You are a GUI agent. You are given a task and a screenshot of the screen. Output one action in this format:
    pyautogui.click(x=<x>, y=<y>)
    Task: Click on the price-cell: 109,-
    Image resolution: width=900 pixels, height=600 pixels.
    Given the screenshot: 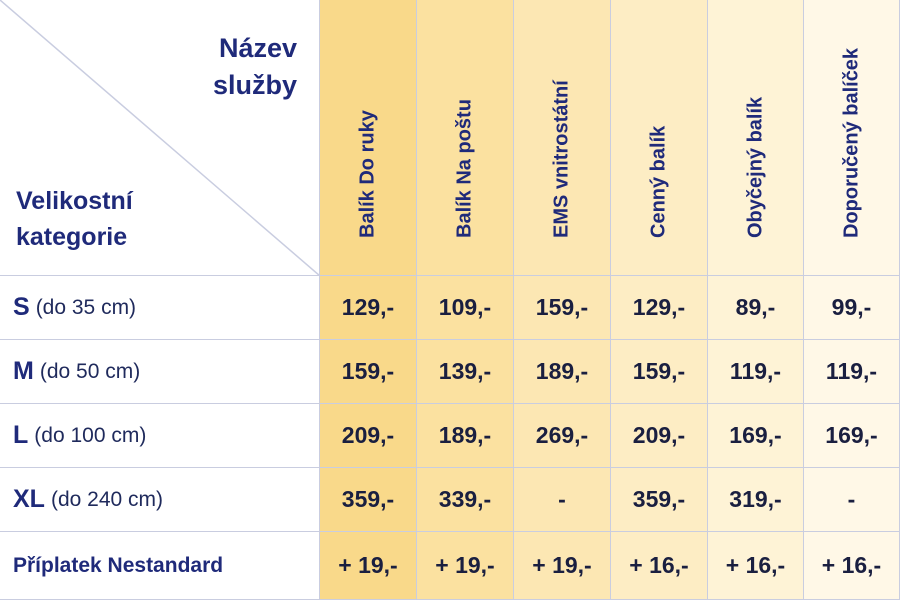 What is the action you would take?
    pyautogui.click(x=465, y=308)
    